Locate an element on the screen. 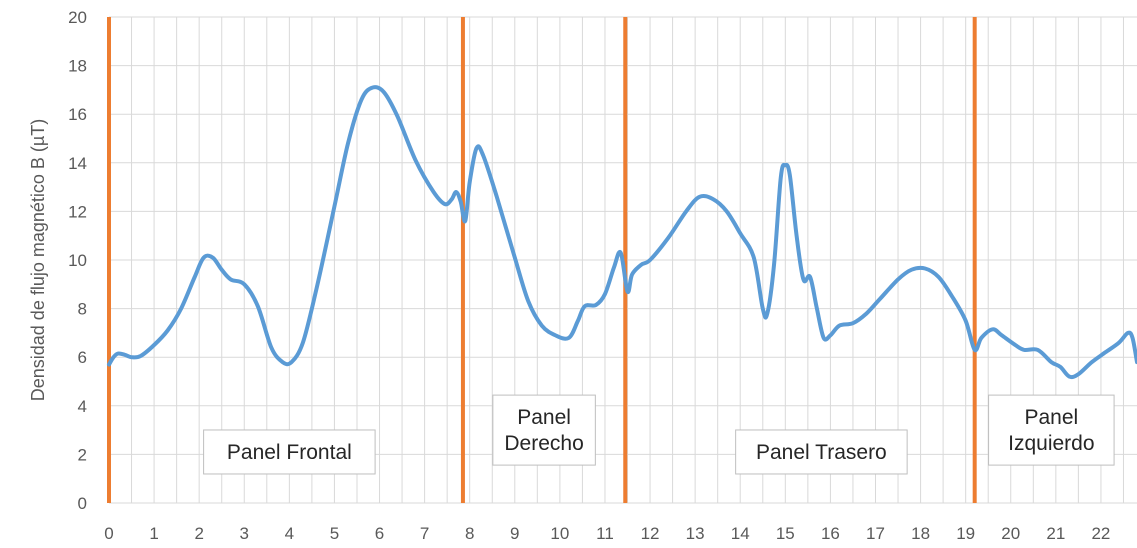  x-tick-label: 5 is located at coordinates (334, 533).